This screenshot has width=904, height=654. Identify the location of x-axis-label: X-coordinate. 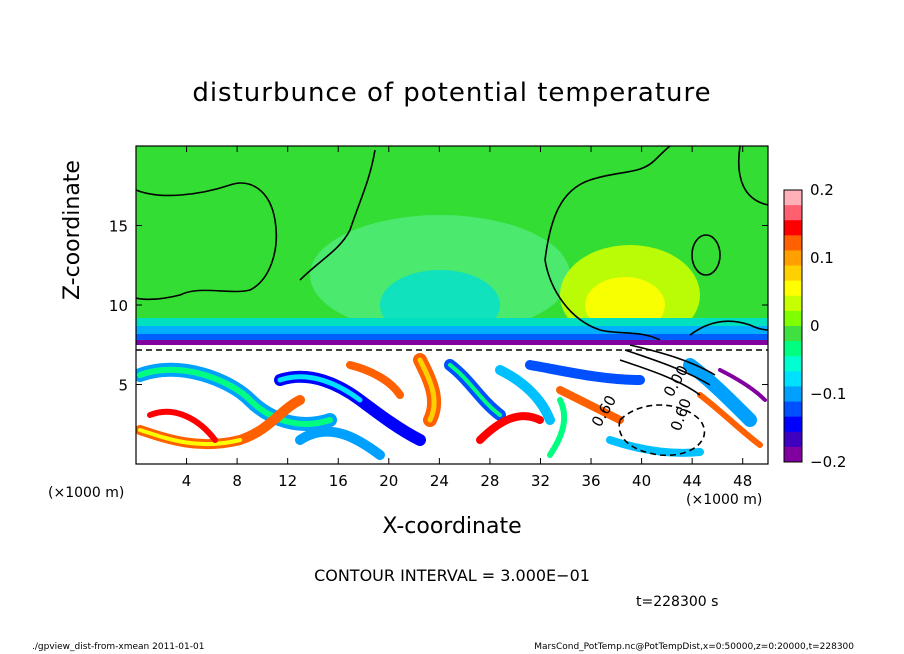
(452, 526).